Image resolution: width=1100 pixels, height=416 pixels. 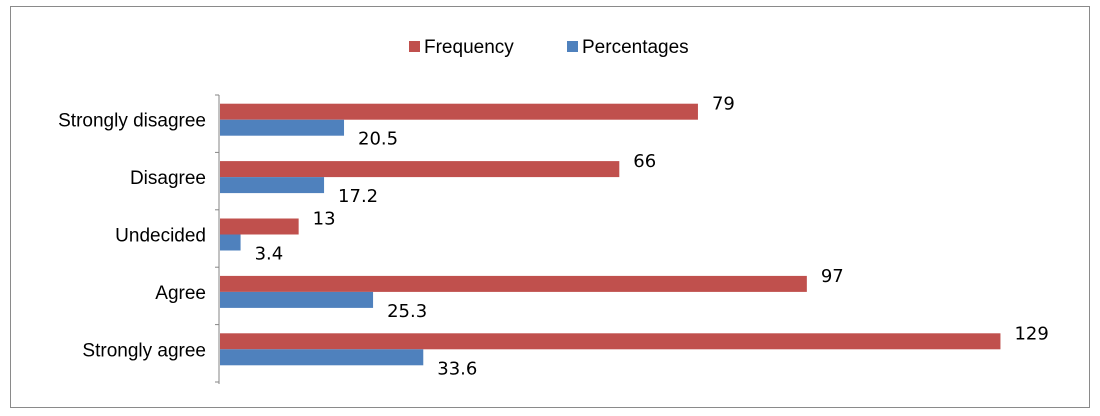 What do you see at coordinates (832, 276) in the screenshot?
I see `data-label-frequency-3: 97` at bounding box center [832, 276].